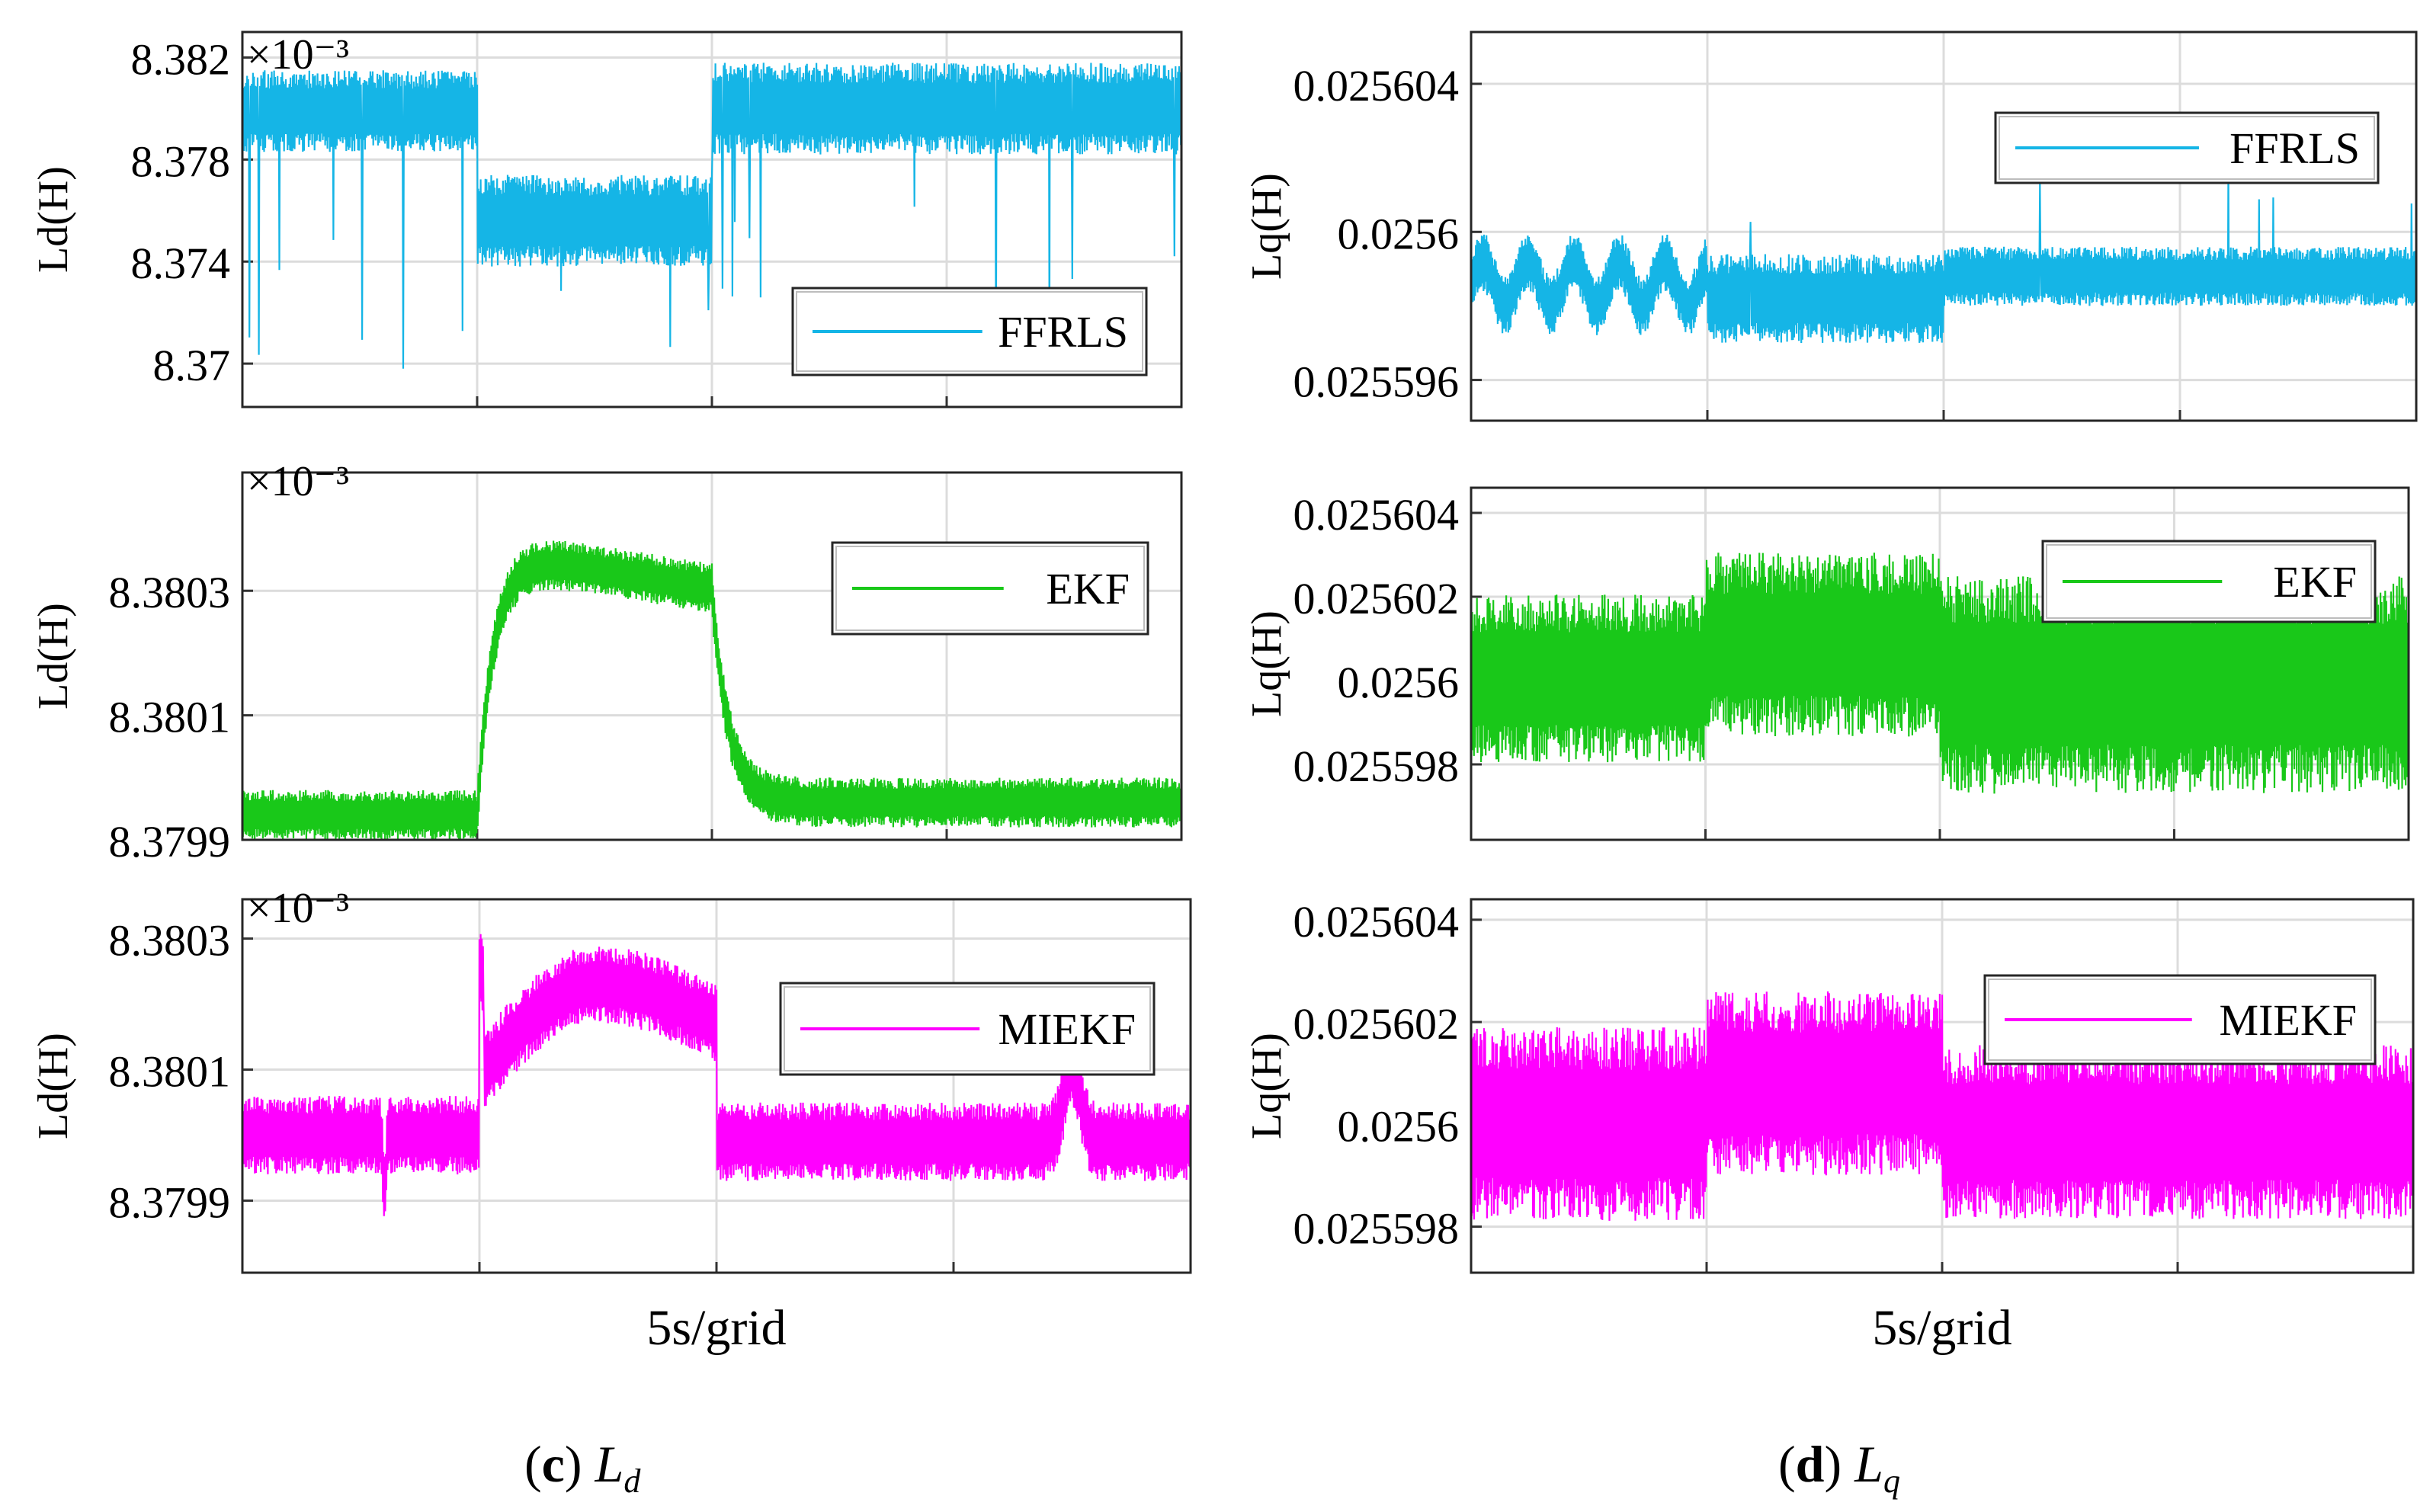  Describe the element at coordinates (2187, 148) in the screenshot. I see `lq-ffrls-legend-inner` at that location.